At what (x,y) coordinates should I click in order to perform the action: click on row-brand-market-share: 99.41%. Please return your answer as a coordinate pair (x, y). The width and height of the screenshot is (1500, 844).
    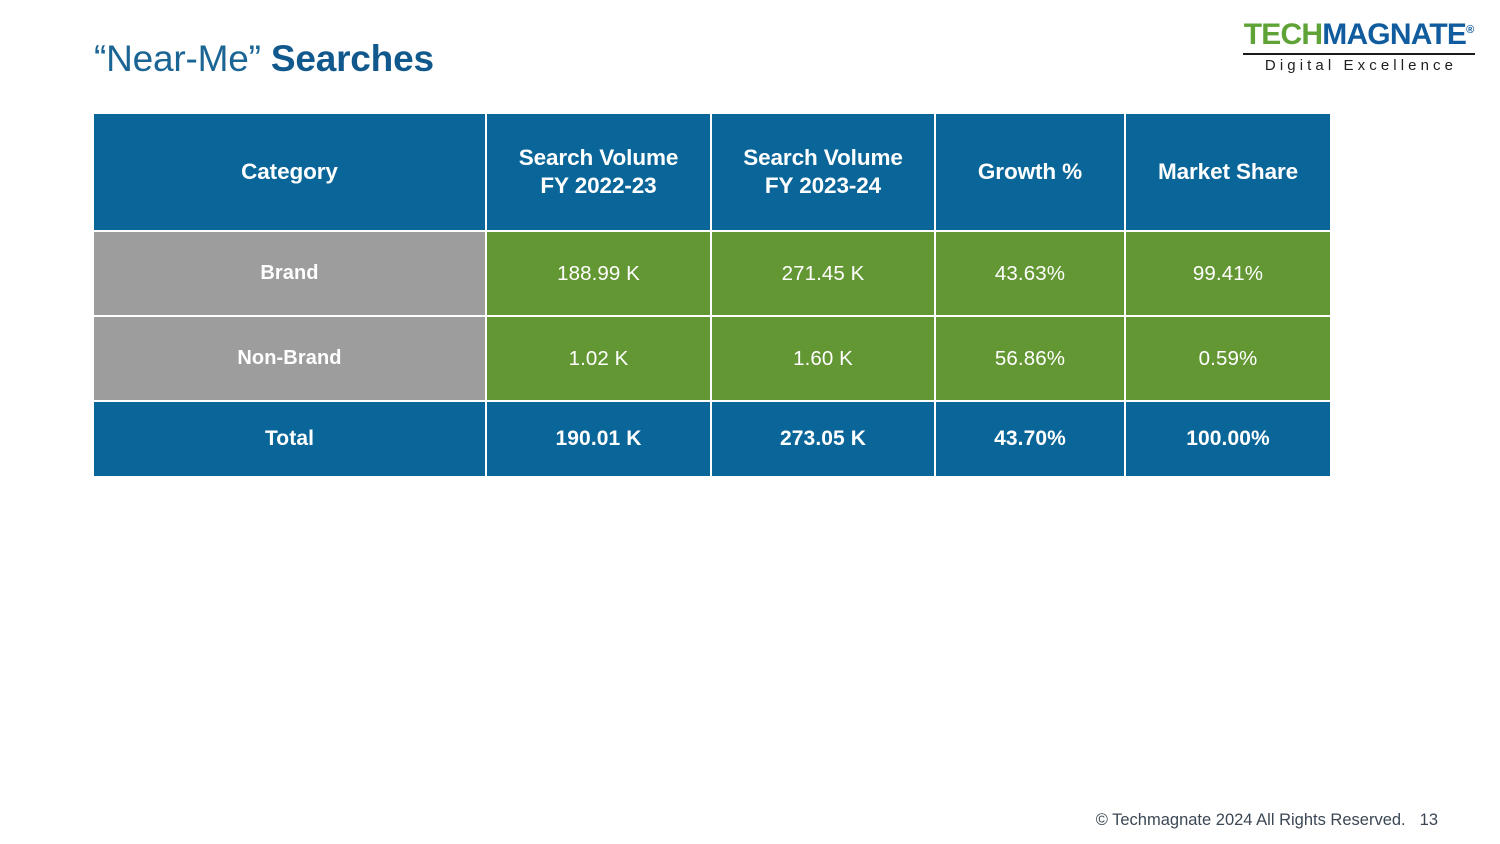
    Looking at the image, I should click on (1228, 274).